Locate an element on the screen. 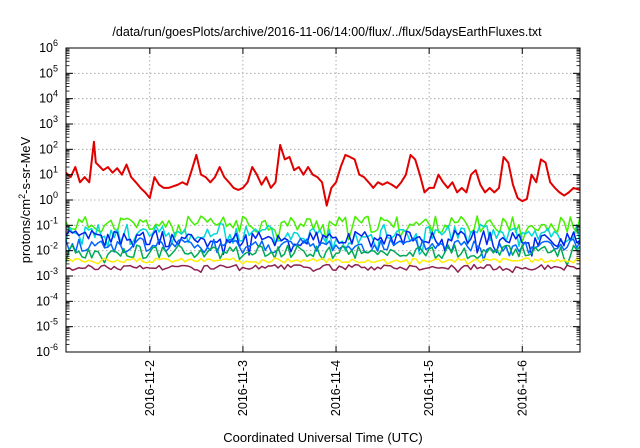 The height and width of the screenshot is (448, 640). y-tick-exponent: 0 is located at coordinates (55, 195).